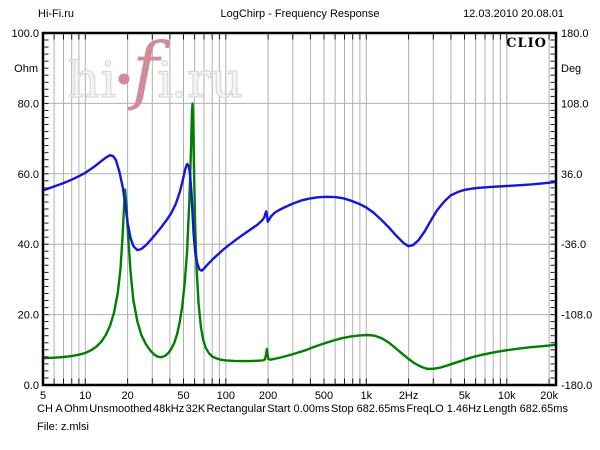 This screenshot has width=600, height=450. I want to click on y-tick-label-left: 100.0, so click(25, 34).